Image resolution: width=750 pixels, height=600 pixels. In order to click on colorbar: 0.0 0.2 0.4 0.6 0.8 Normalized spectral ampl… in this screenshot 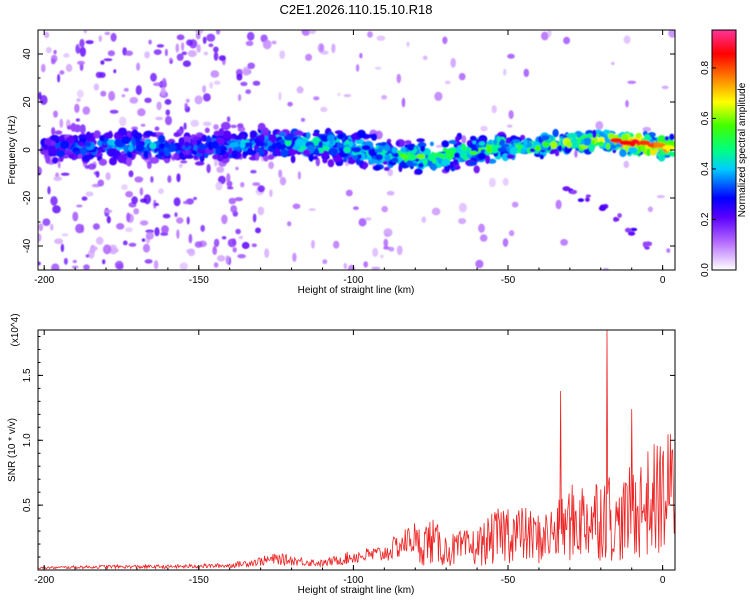, I will do `click(724, 153)`.